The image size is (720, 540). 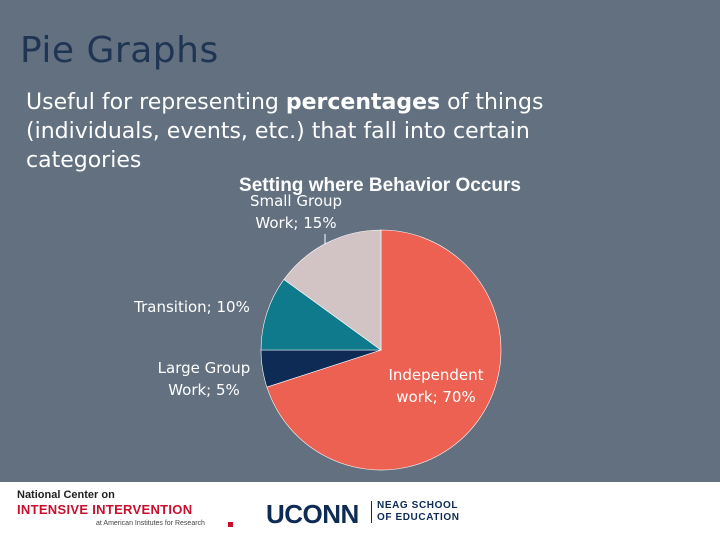 I want to click on nci-logo-line3: at American Institutes for Research, so click(x=150, y=523).